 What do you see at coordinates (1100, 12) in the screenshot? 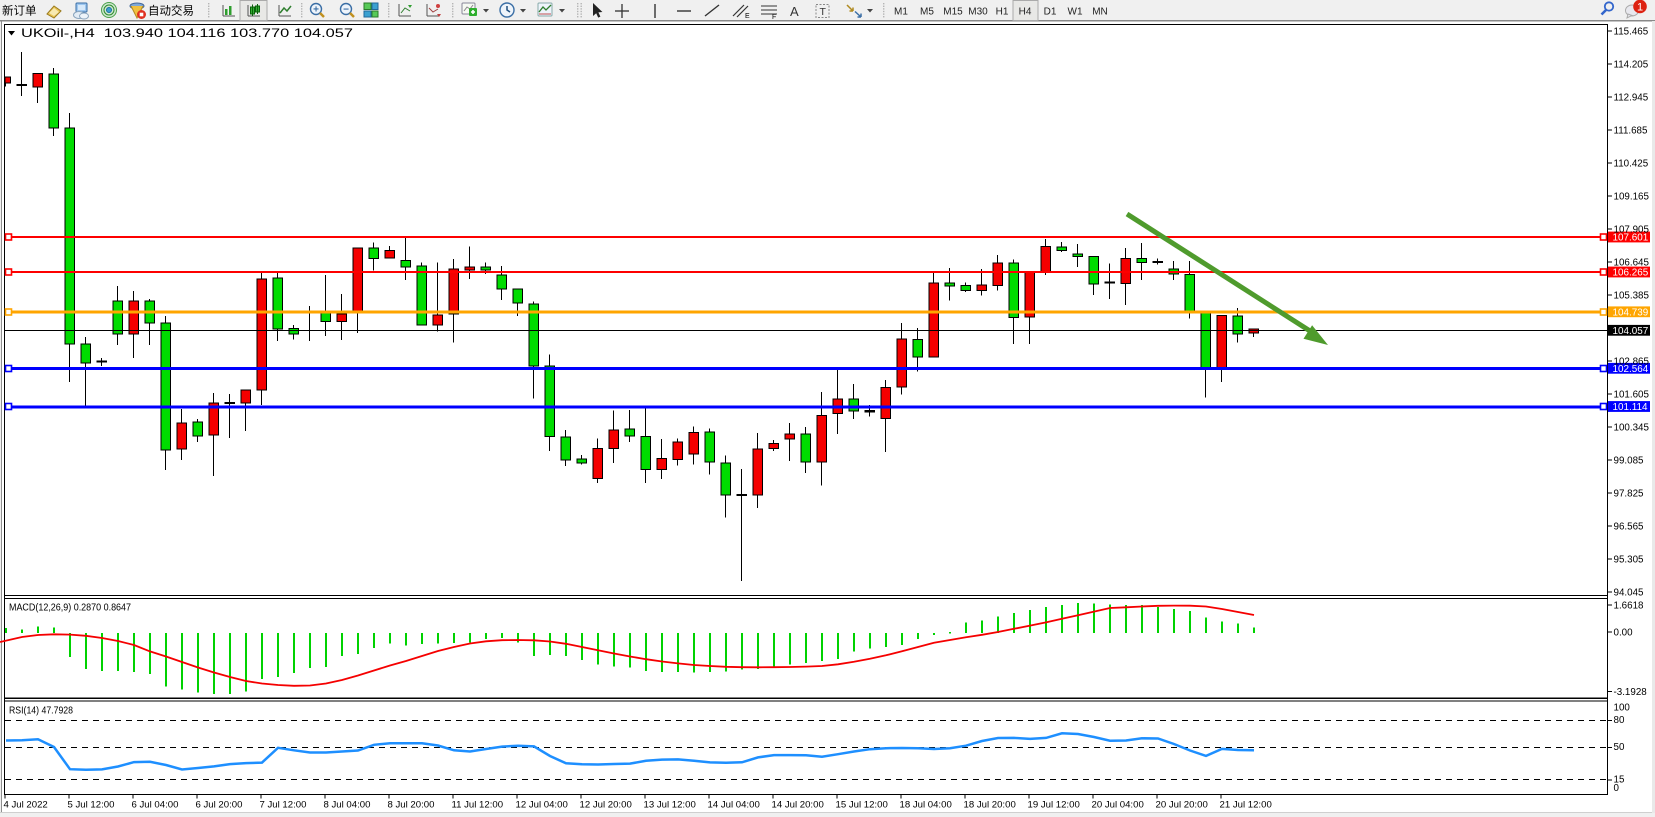
I see `svg-text: MN` at bounding box center [1100, 12].